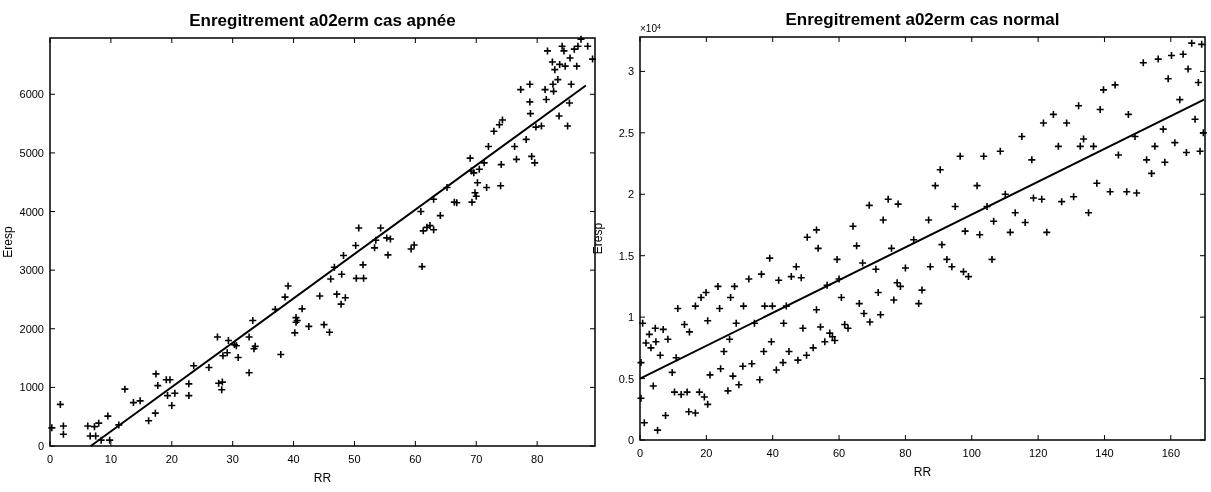  Describe the element at coordinates (630, 440) in the screenshot. I see `y-tick-label: 0` at that location.